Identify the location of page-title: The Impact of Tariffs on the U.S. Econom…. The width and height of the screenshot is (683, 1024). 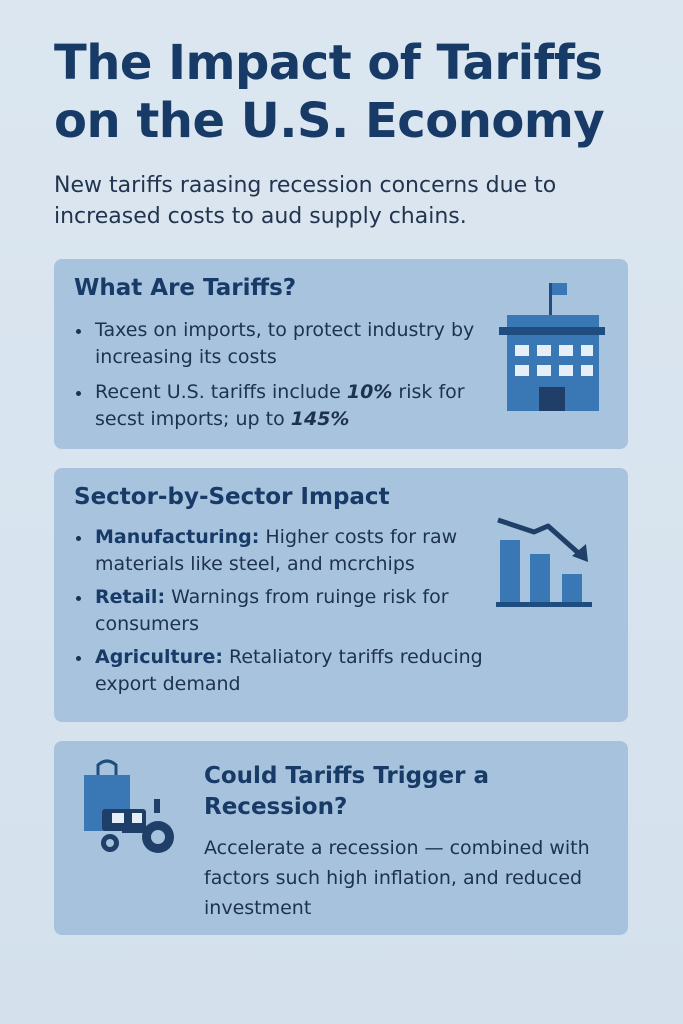
(354, 92).